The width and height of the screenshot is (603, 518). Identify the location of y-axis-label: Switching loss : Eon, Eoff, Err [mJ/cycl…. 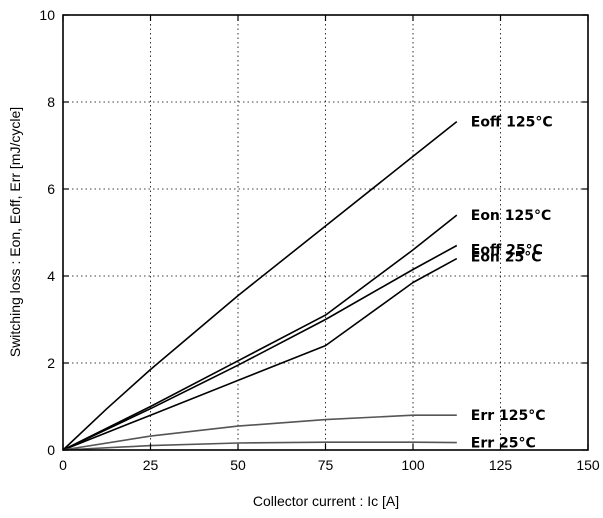
(15, 232).